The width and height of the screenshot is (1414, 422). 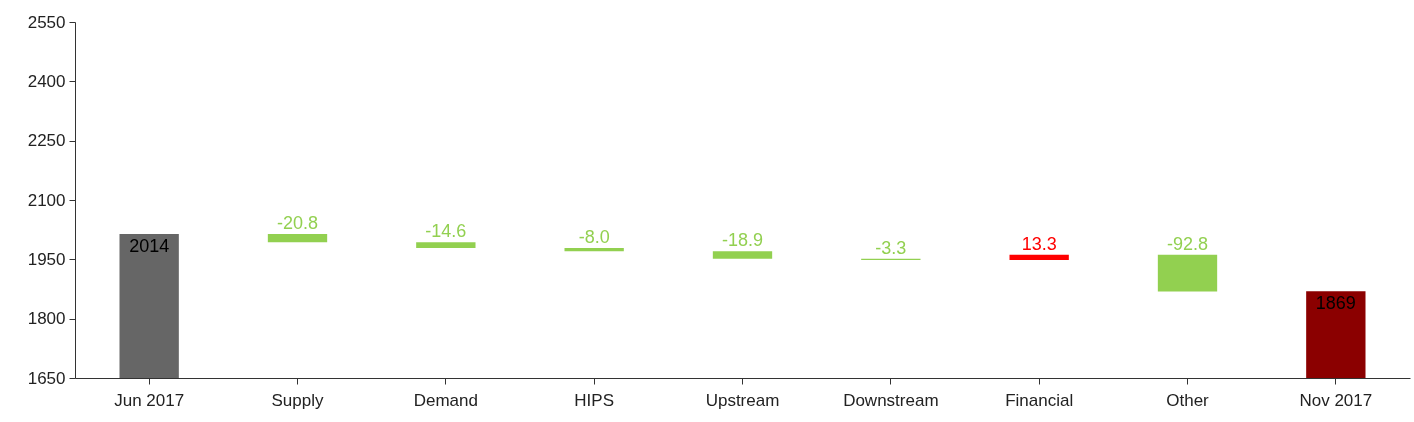 I want to click on data-label: -20.8, so click(x=297, y=223).